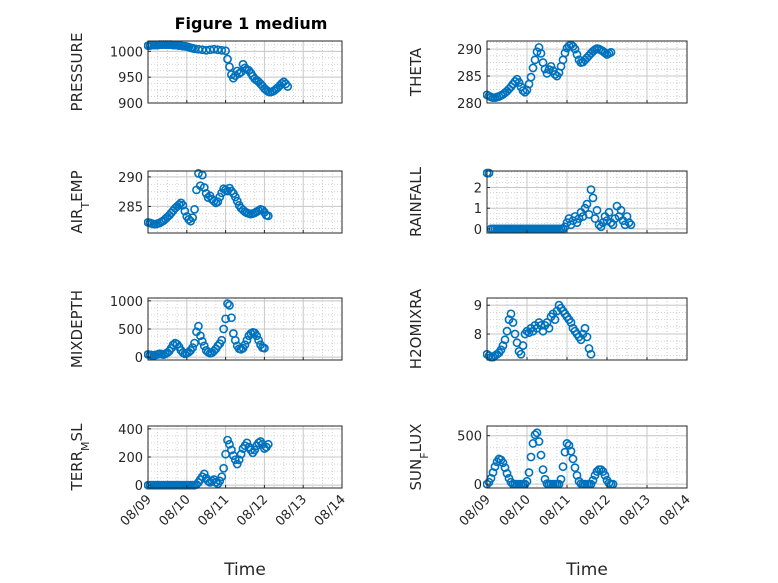 The height and width of the screenshot is (583, 778). What do you see at coordinates (77, 72) in the screenshot?
I see `y-axis-label: PRESSURE` at bounding box center [77, 72].